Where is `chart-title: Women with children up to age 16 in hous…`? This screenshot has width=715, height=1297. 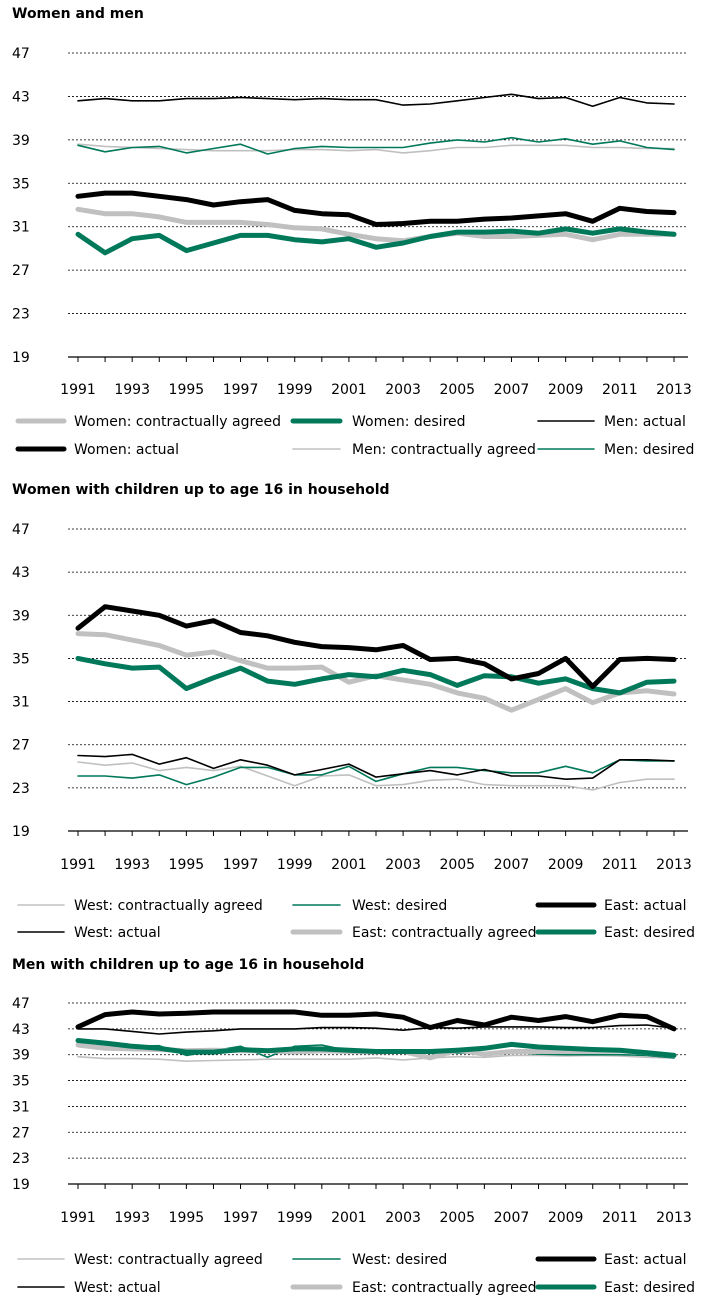 chart-title: Women with children up to age 16 in hous… is located at coordinates (201, 490).